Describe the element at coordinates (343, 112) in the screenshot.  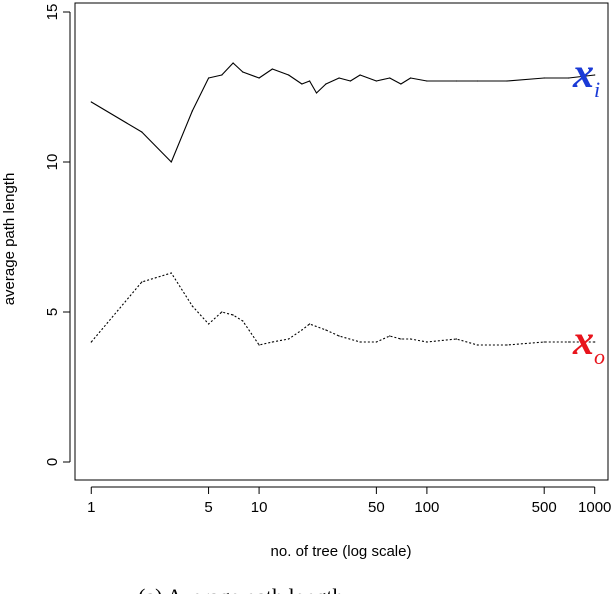
I see `series-line-xi` at that location.